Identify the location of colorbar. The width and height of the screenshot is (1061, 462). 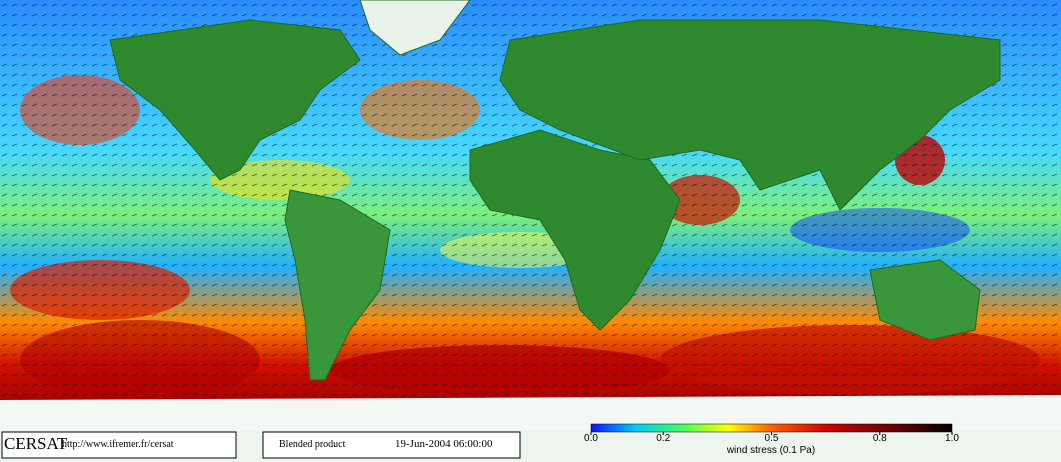
(771, 428).